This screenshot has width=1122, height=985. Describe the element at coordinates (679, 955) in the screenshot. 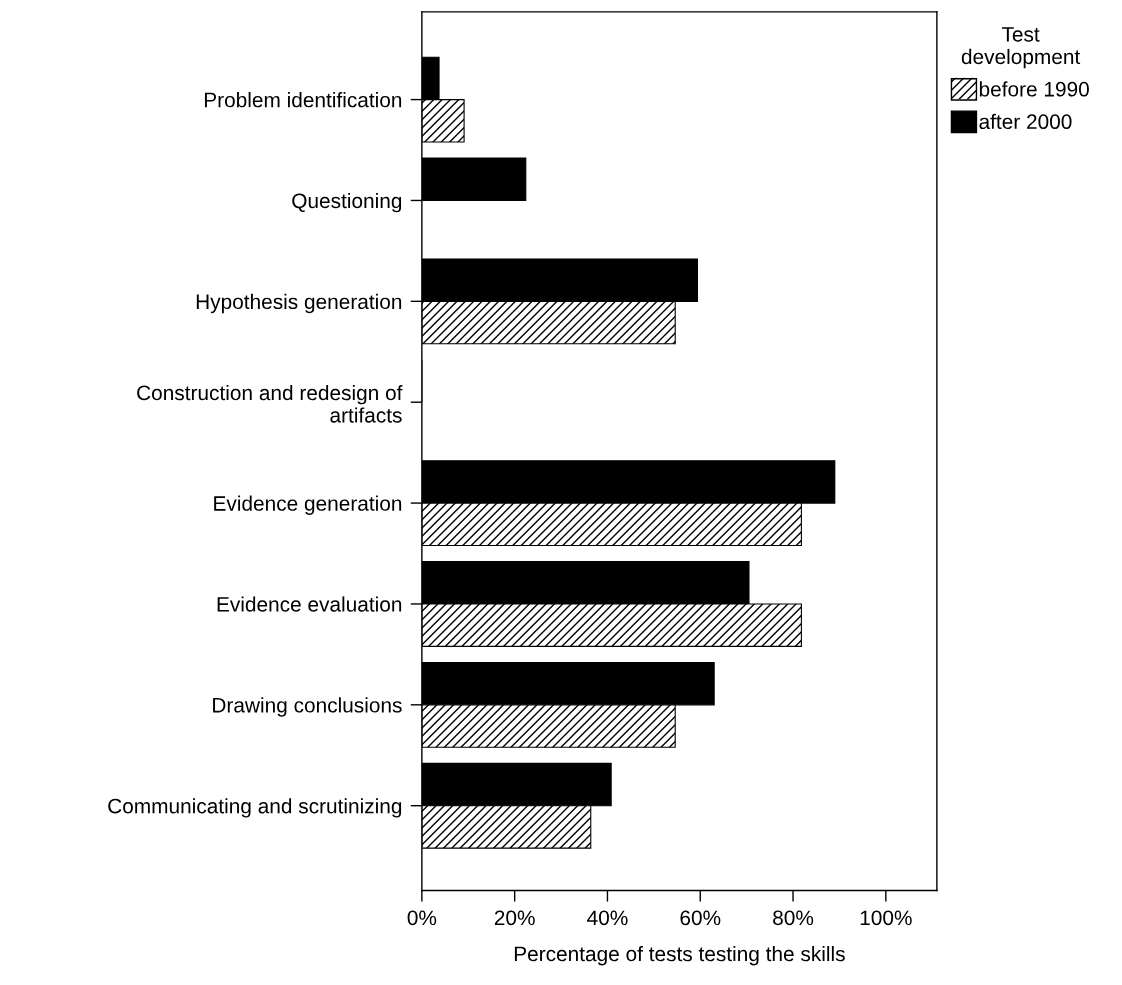

I see `x-axis-title: Percentage of tests testing the skills` at that location.